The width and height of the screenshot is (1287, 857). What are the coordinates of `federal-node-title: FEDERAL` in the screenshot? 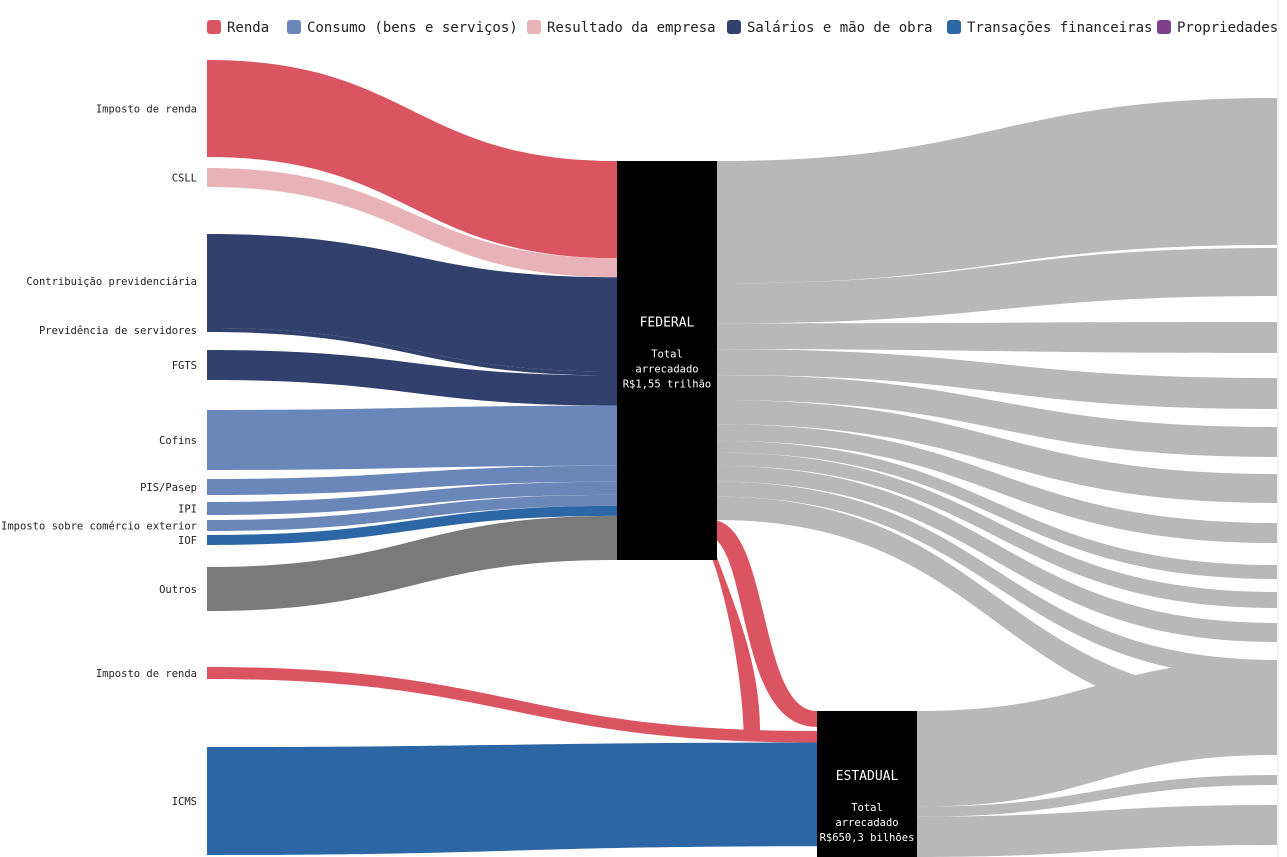 It's located at (667, 323).